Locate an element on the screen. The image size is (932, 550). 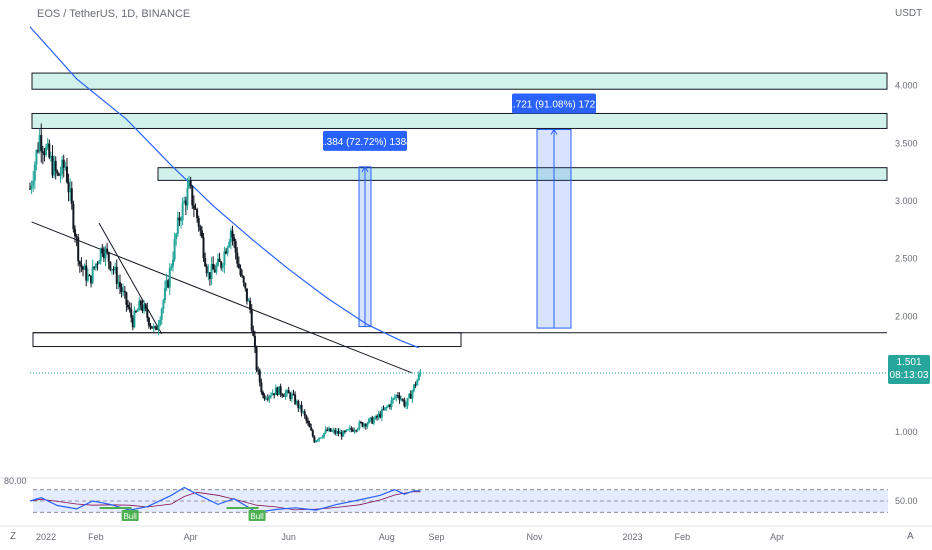
rsi-signal-line is located at coordinates (225, 501).